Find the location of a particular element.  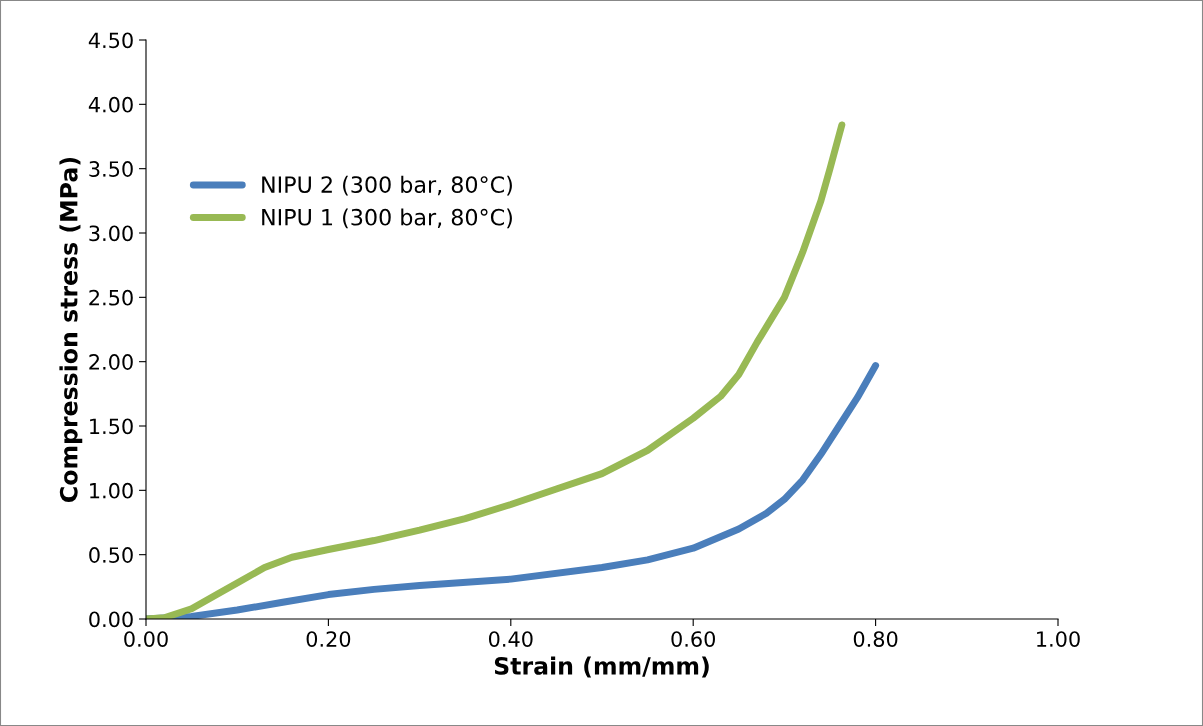

y-tick-label: 1.50 is located at coordinates (111, 426).